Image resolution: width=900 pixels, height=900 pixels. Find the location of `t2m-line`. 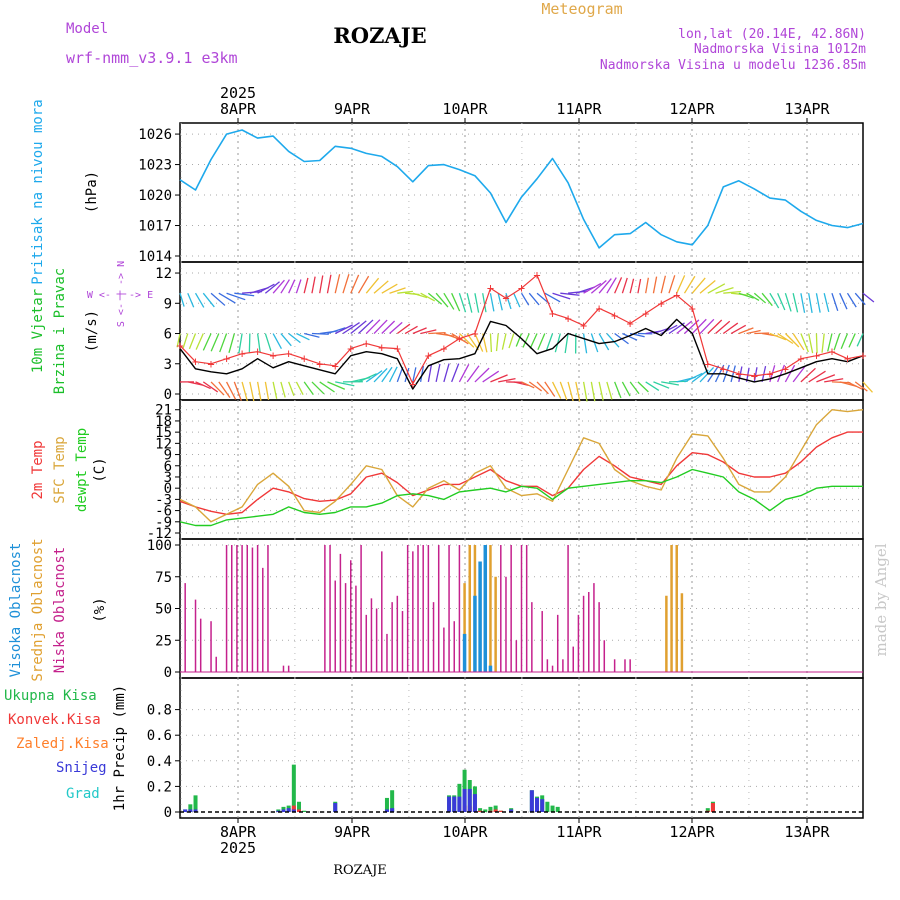

t2m-line is located at coordinates (521, 473).